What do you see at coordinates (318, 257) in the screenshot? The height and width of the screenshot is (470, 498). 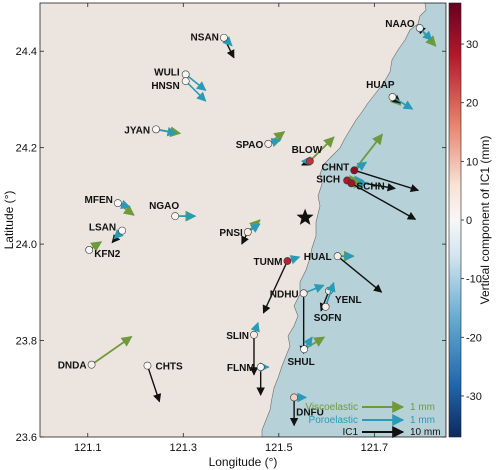 I see `station-label: HUAL` at bounding box center [318, 257].